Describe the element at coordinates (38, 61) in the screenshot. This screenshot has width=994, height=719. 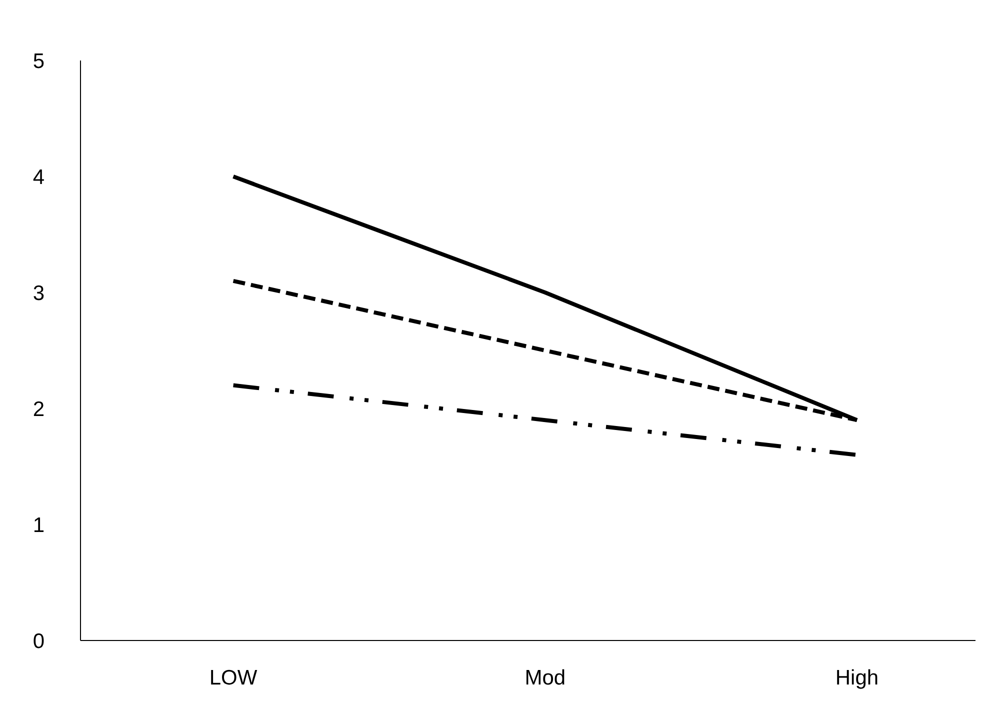
I see `y-tick-label: 5` at that location.